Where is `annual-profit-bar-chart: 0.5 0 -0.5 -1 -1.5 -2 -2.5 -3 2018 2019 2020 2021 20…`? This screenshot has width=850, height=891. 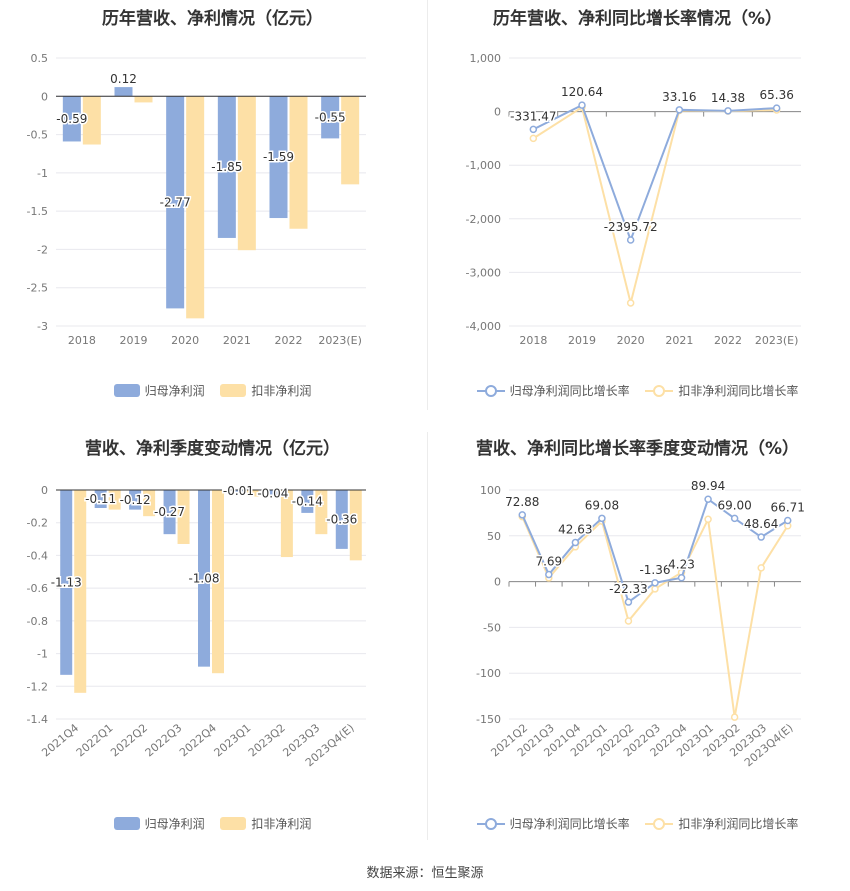 annual-profit-bar-chart: 0.5 0 -0.5 -1 -1.5 -2 -2.5 -3 2018 2019 2020 2021 20… is located at coordinates (196, 199).